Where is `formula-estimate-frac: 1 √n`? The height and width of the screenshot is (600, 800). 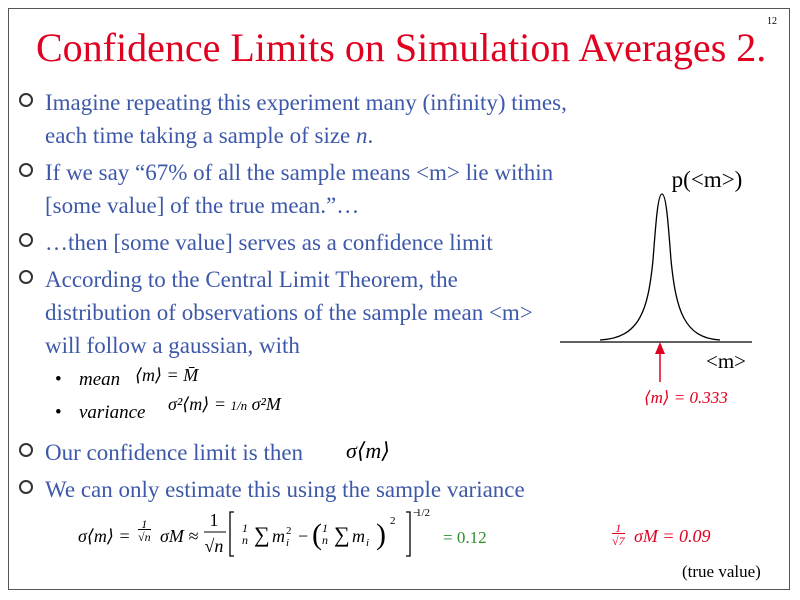 formula-estimate-frac: 1 √n is located at coordinates (144, 530).